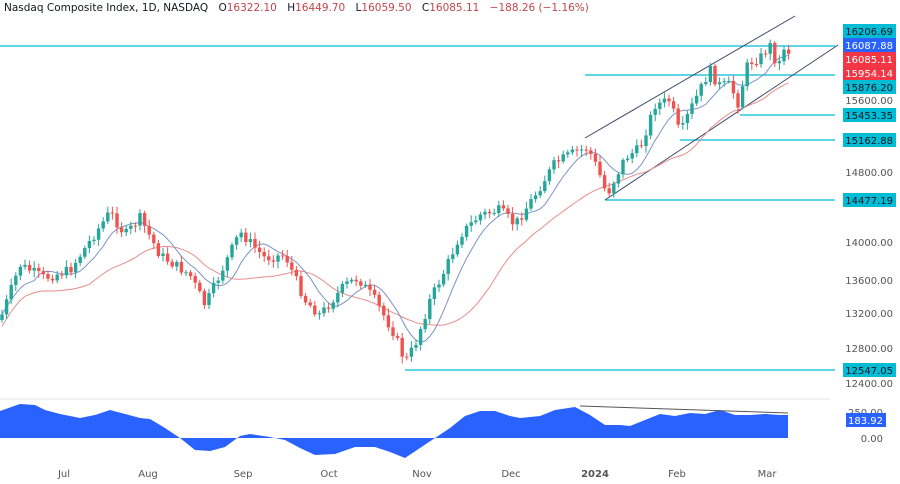 The image size is (900, 484). I want to click on osc-tick: 0.00, so click(872, 439).